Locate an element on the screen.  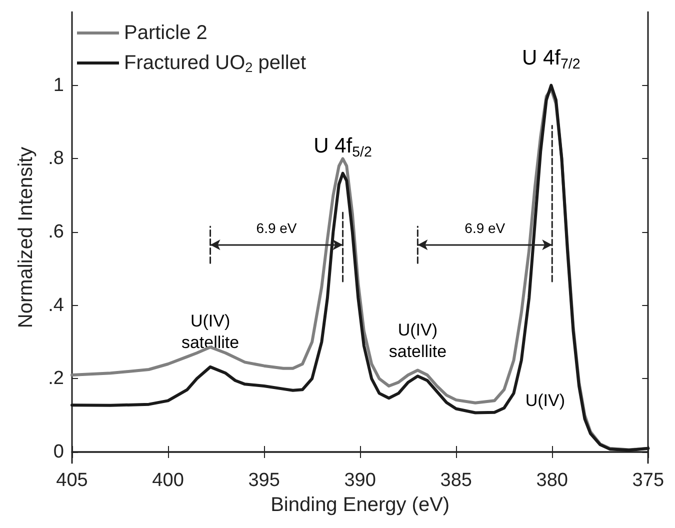
legend-label: Particle 2 is located at coordinates (166, 33).